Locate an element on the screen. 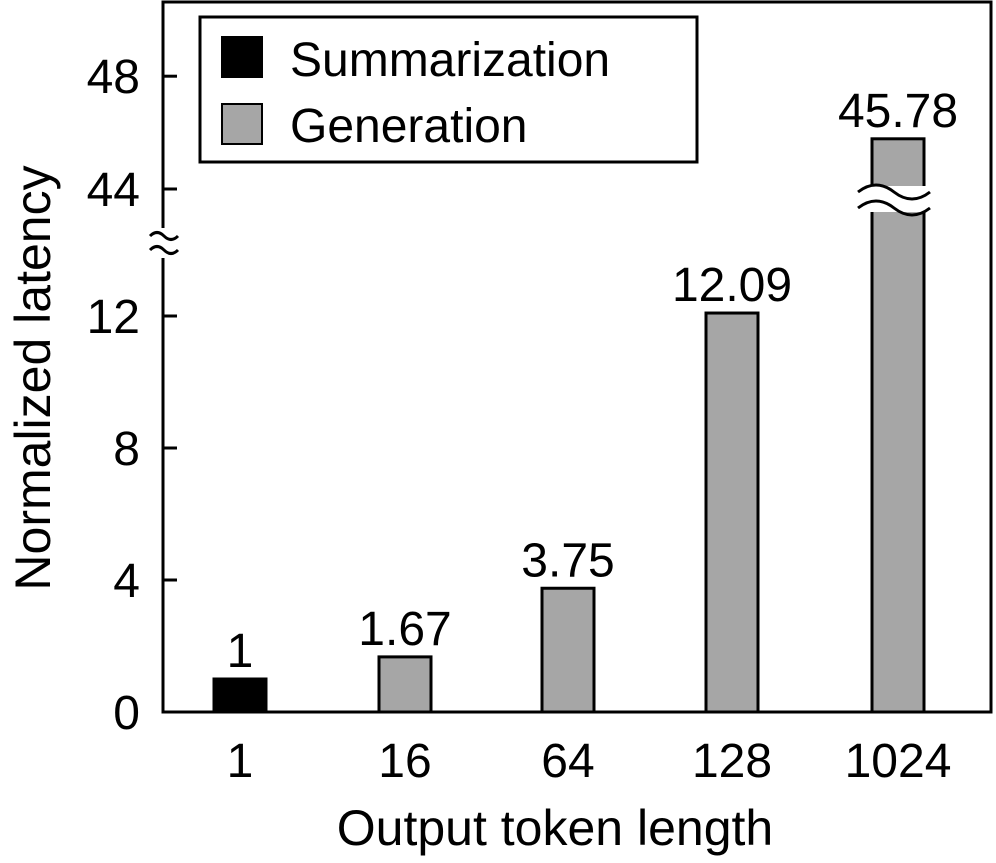 Image resolution: width=996 pixels, height=863 pixels. bar-break-marker is located at coordinates (897, 200).